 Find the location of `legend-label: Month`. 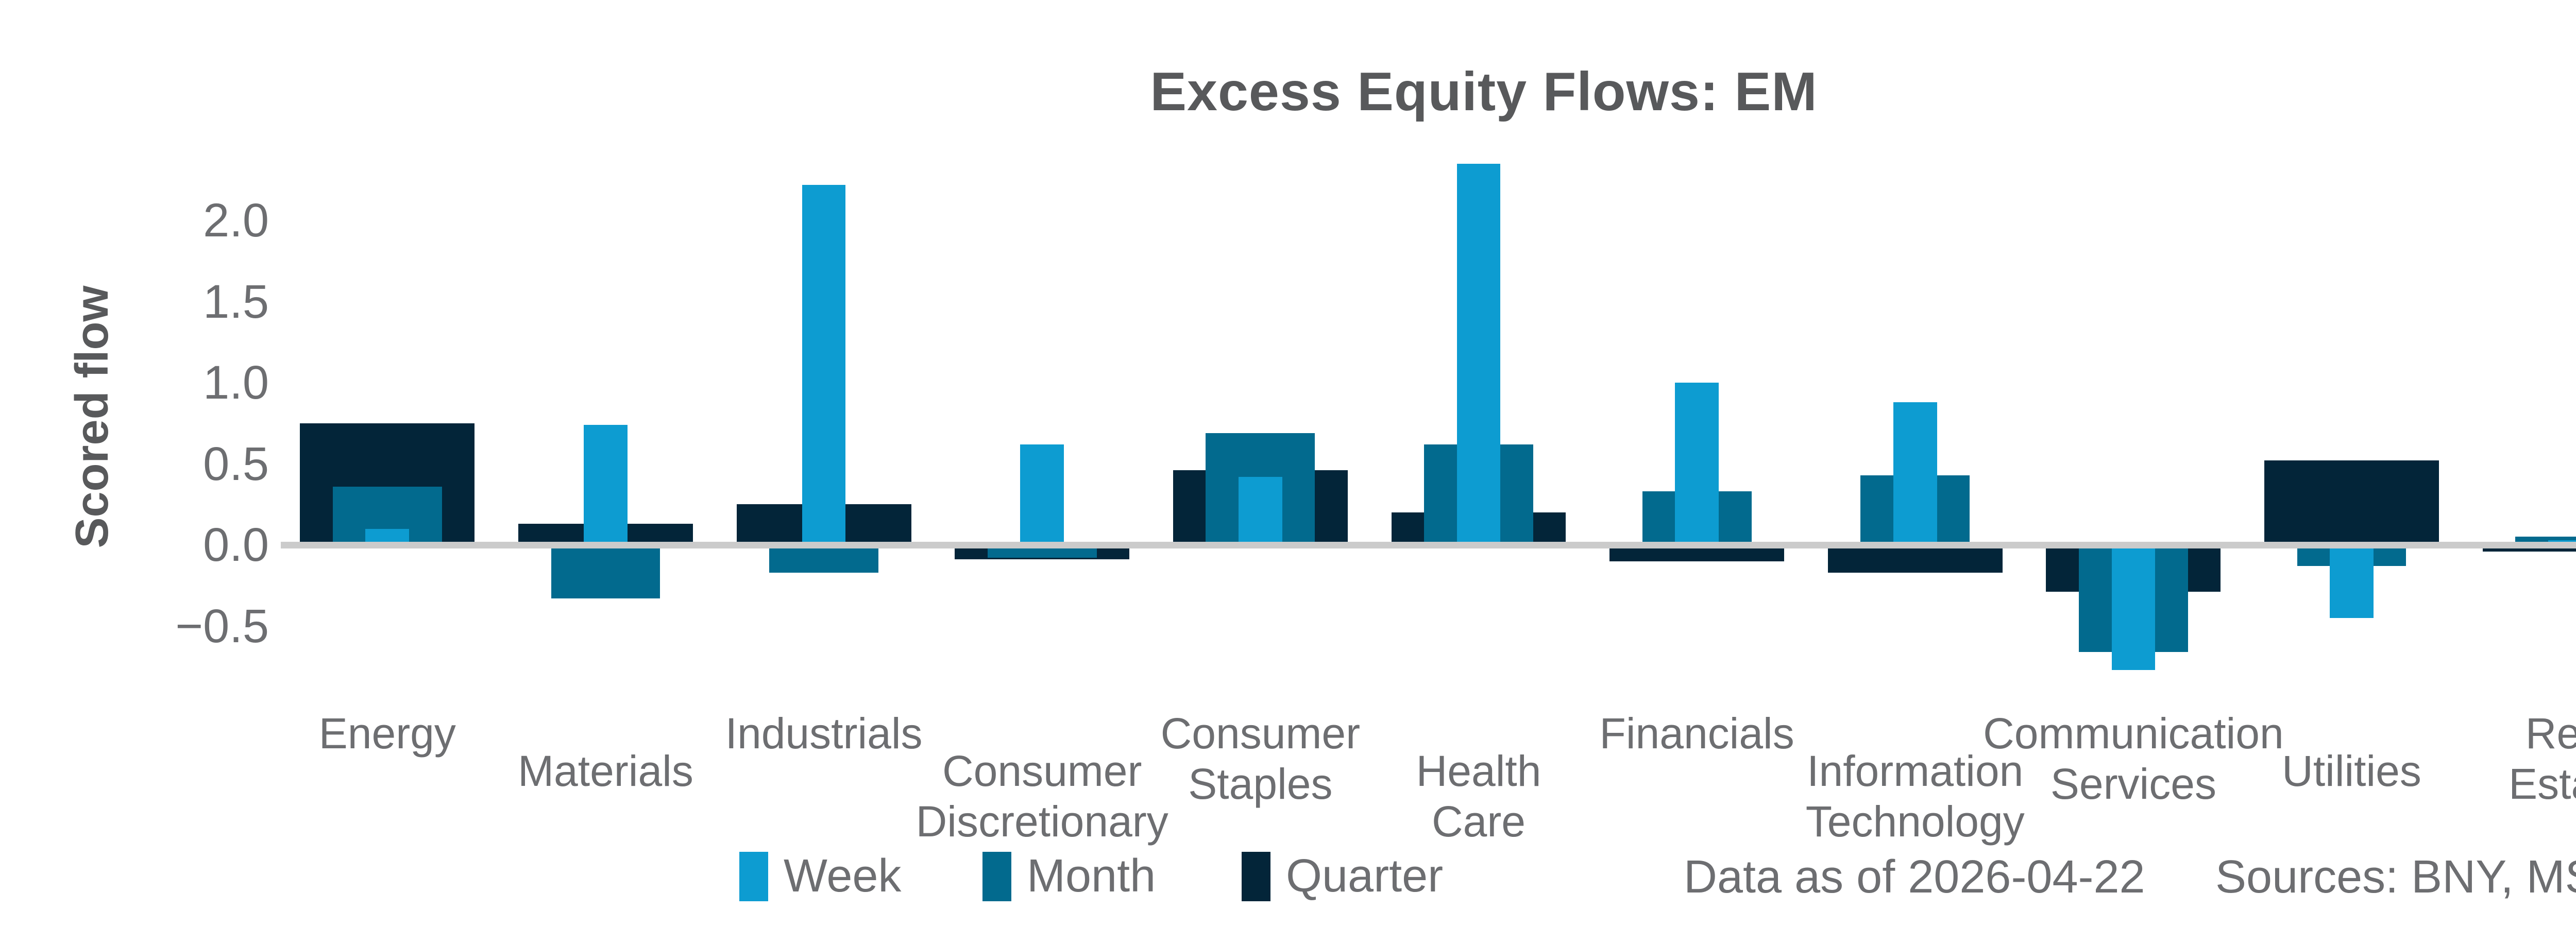

legend-label: Month is located at coordinates (1091, 876).